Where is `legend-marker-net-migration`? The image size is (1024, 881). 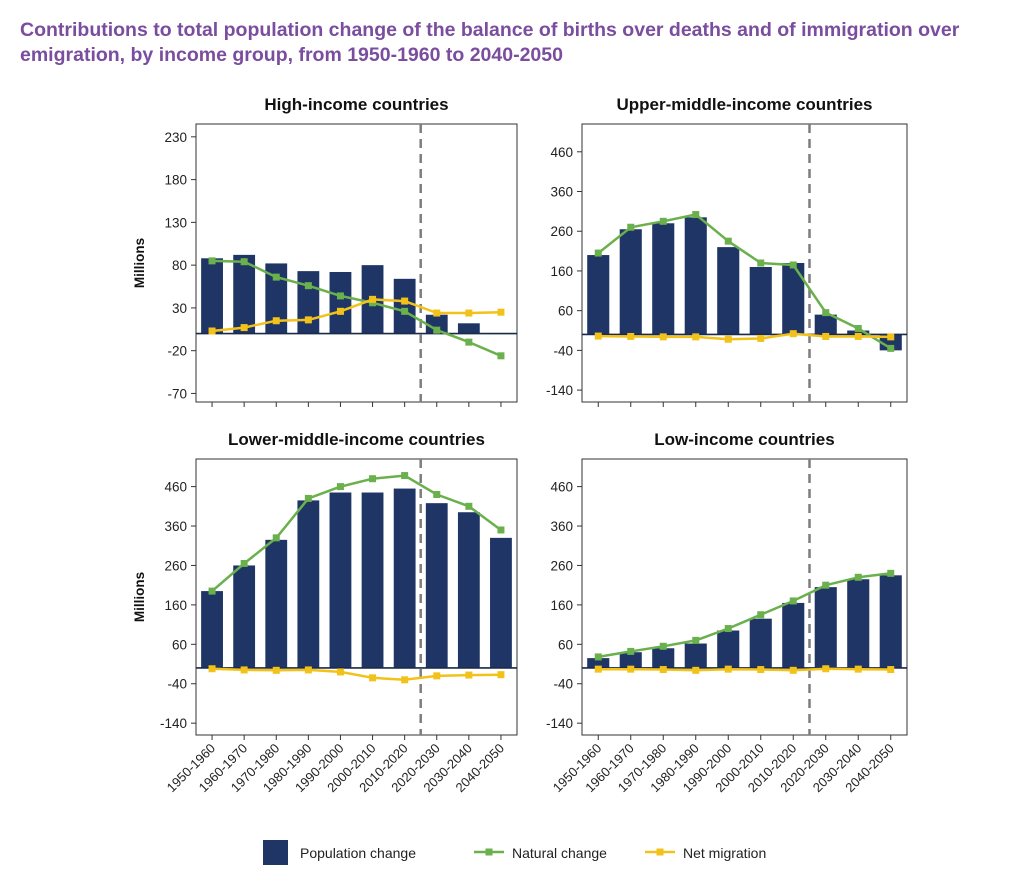 legend-marker-net-migration is located at coordinates (660, 852).